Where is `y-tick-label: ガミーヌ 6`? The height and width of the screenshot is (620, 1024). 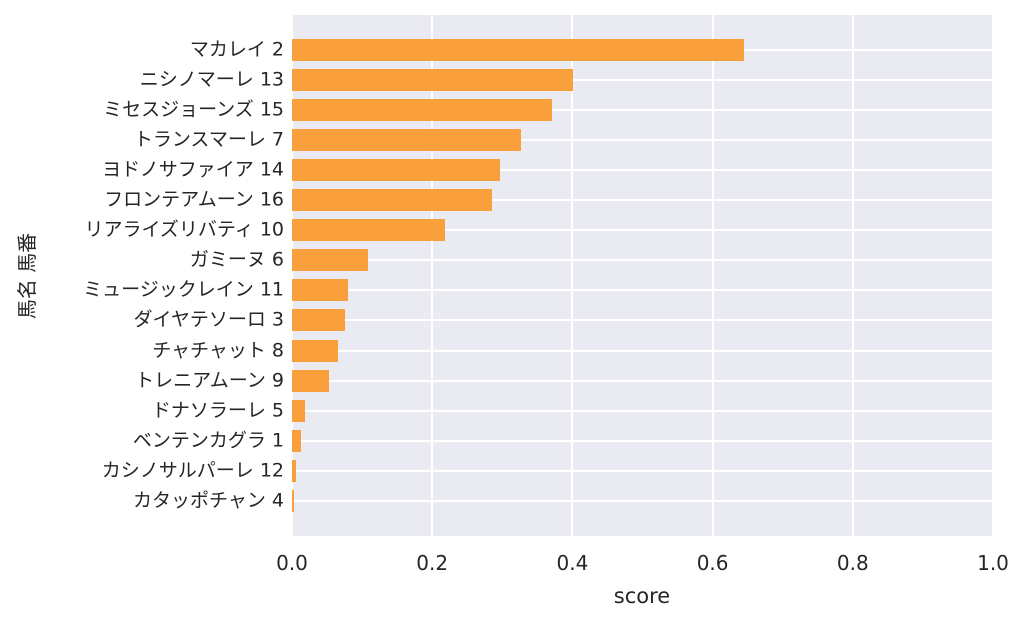 y-tick-label: ガミーヌ 6 is located at coordinates (236, 259).